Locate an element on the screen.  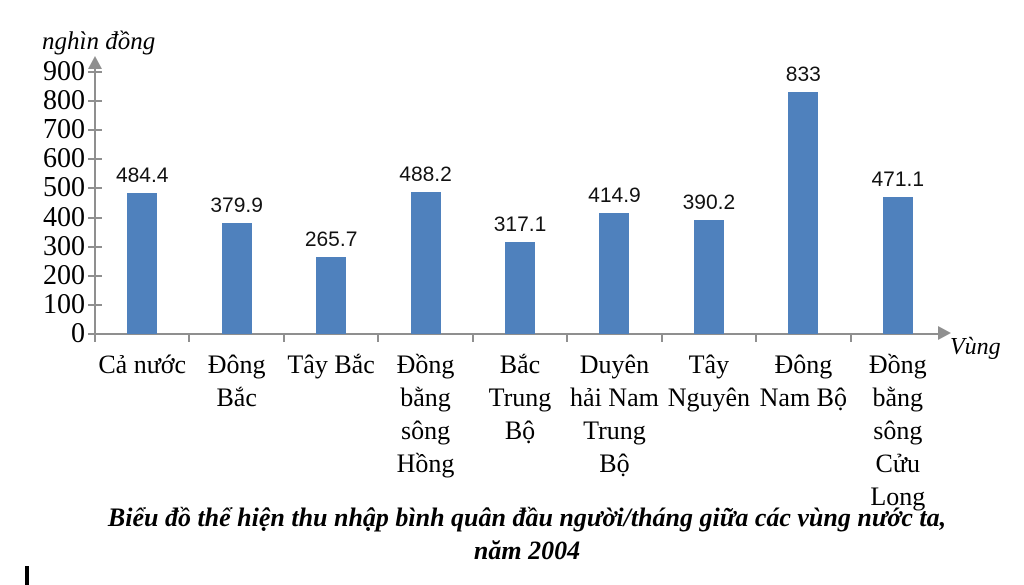
y-axis-tick-label: 600 is located at coordinates (64, 159).